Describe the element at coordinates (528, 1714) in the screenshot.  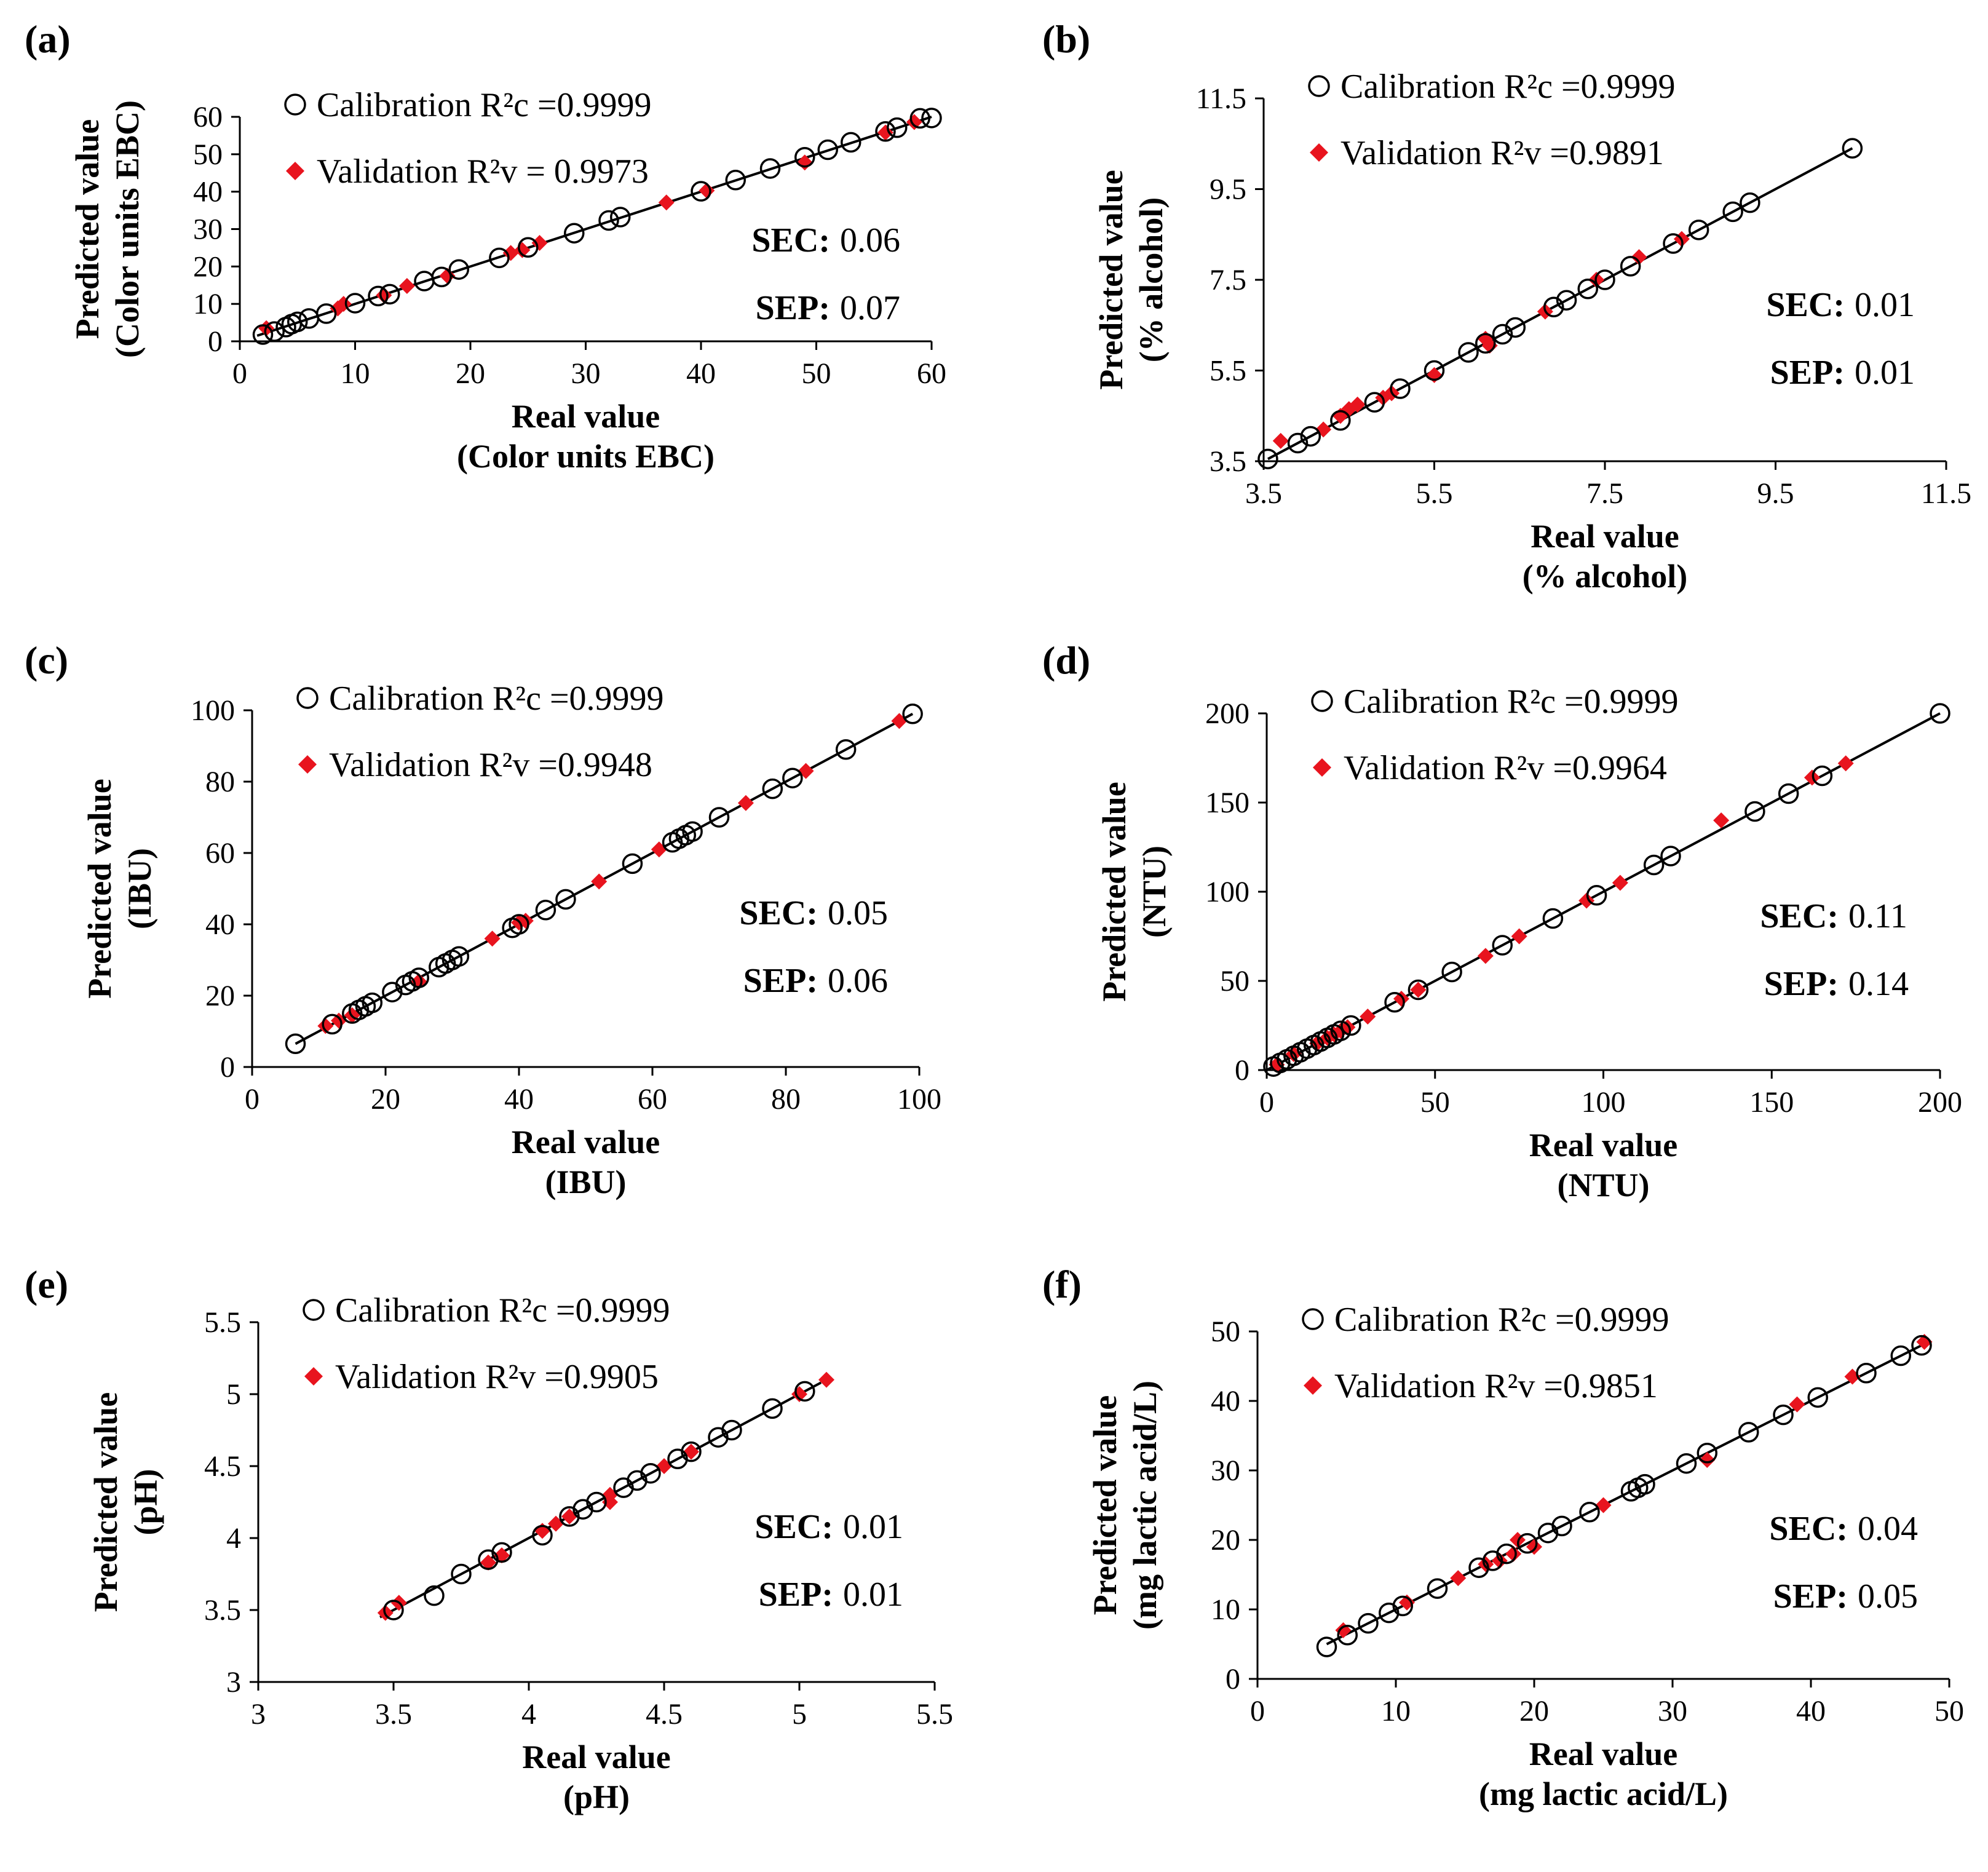
I see `x-tick-label: 4` at that location.